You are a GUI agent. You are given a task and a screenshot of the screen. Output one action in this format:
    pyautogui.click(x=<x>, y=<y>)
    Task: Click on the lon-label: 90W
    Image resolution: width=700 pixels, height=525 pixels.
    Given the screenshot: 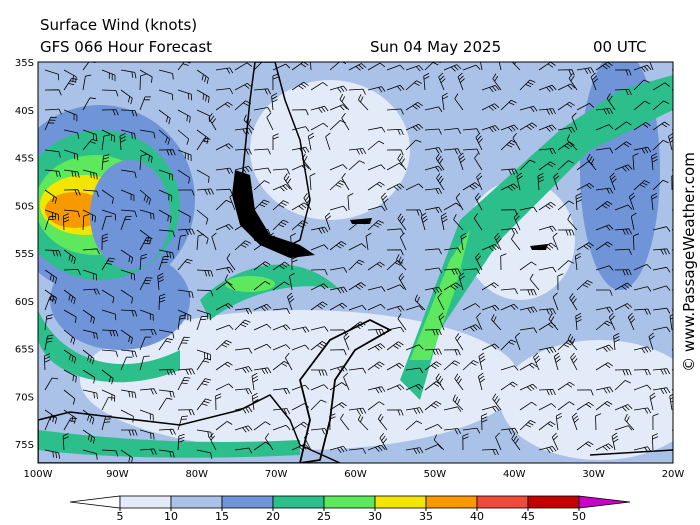 What is the action you would take?
    pyautogui.click(x=117, y=474)
    